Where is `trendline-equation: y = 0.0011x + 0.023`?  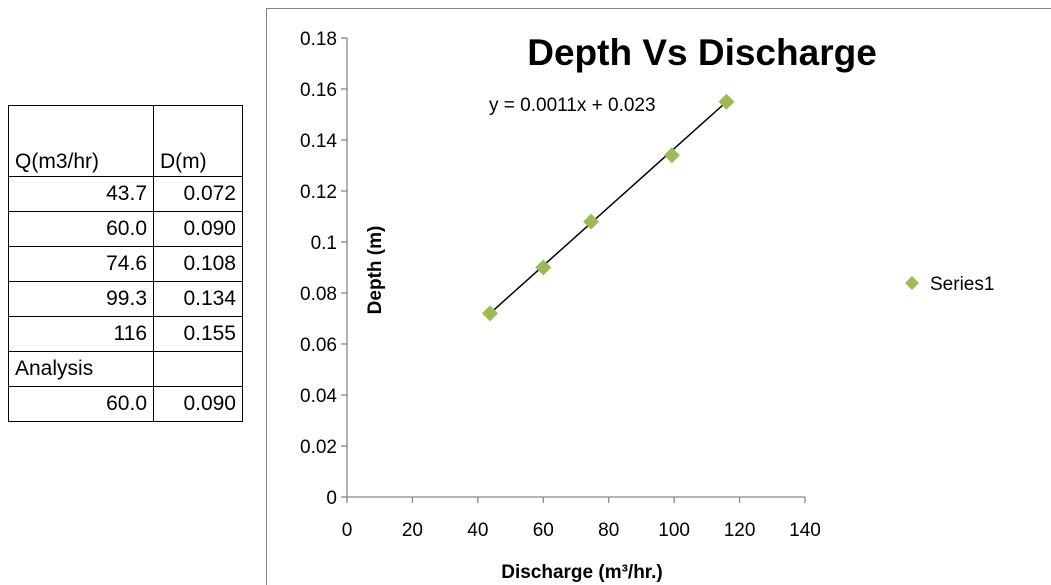
trendline-equation: y = 0.0011x + 0.023 is located at coordinates (572, 105).